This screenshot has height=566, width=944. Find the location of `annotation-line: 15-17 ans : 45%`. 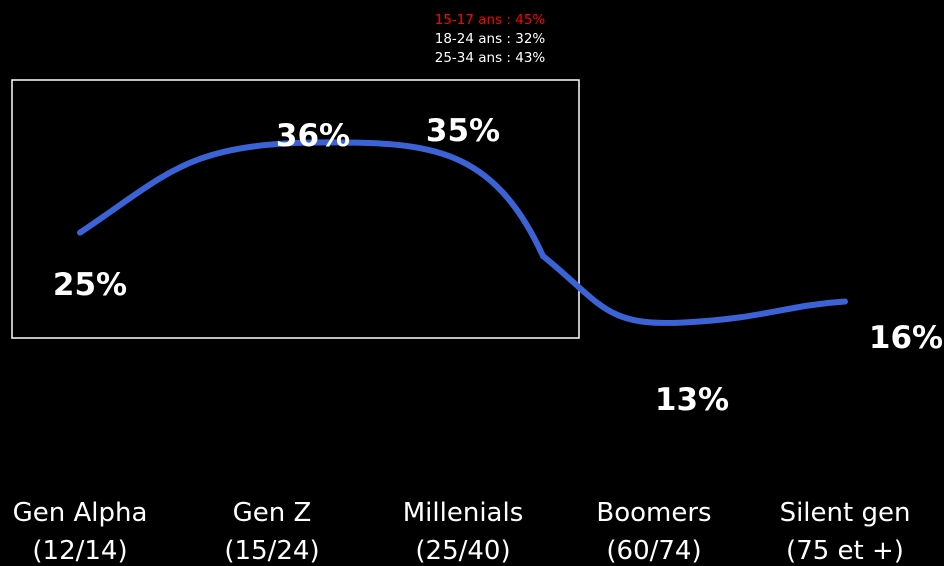

annotation-line: 15-17 ans : 45% is located at coordinates (490, 20).